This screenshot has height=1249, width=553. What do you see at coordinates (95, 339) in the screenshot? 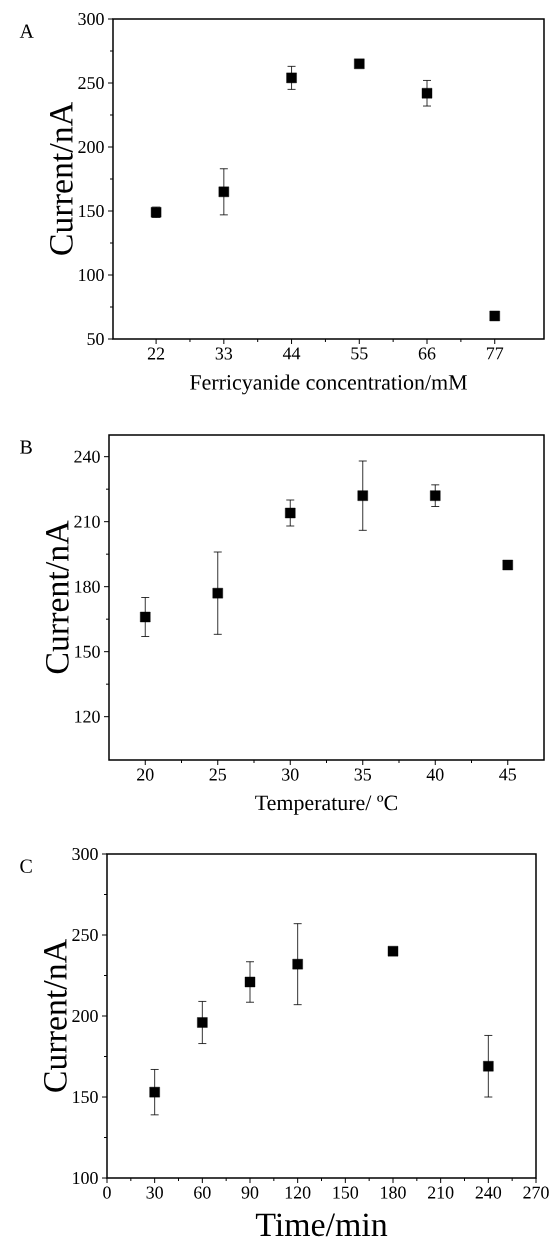
I see `y-tick-label: 50` at bounding box center [95, 339].